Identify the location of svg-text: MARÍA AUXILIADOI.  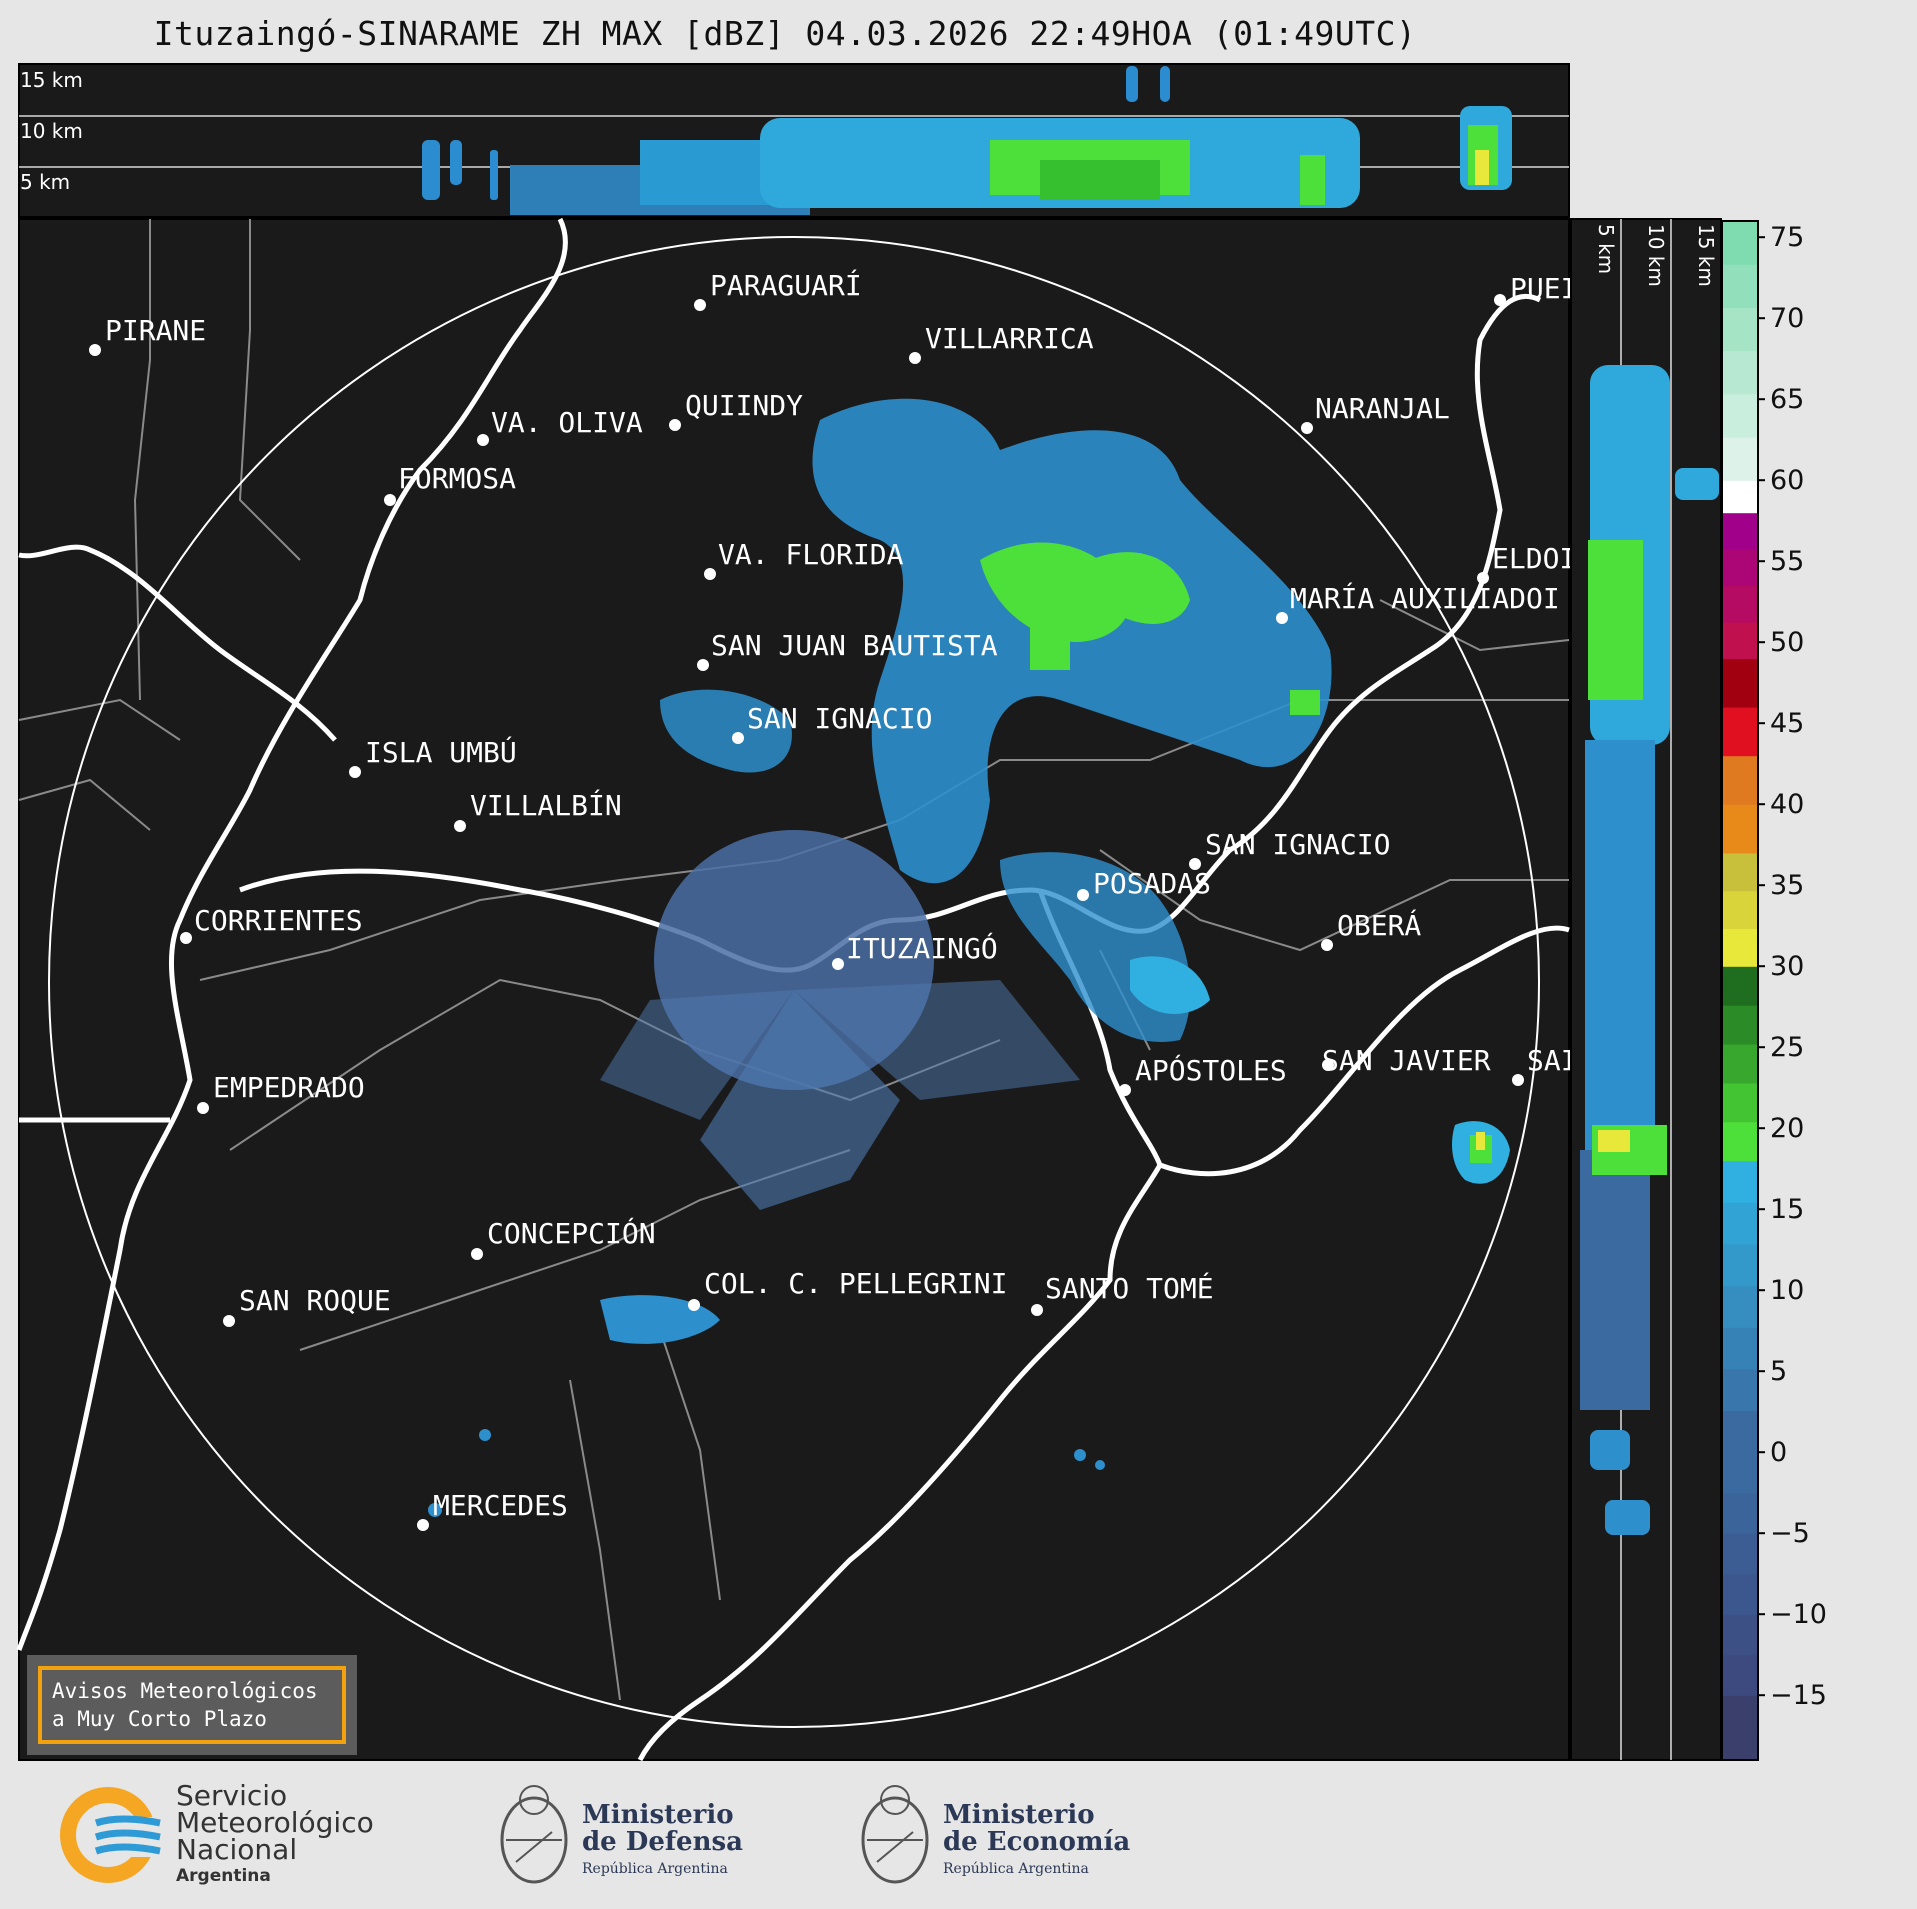
(1425, 598).